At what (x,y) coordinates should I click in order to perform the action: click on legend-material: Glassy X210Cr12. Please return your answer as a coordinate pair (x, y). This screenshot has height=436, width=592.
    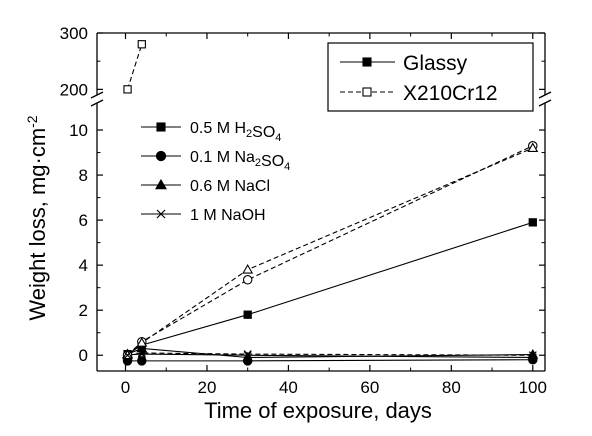
    Looking at the image, I should click on (430, 77).